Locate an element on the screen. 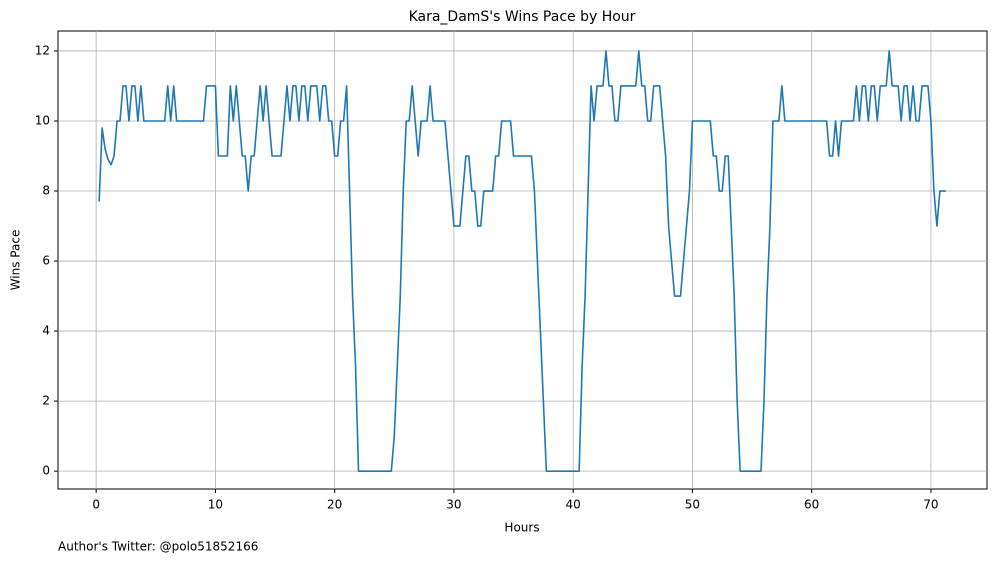 This screenshot has width=997, height=566. x-tick-label: 50 is located at coordinates (692, 505).